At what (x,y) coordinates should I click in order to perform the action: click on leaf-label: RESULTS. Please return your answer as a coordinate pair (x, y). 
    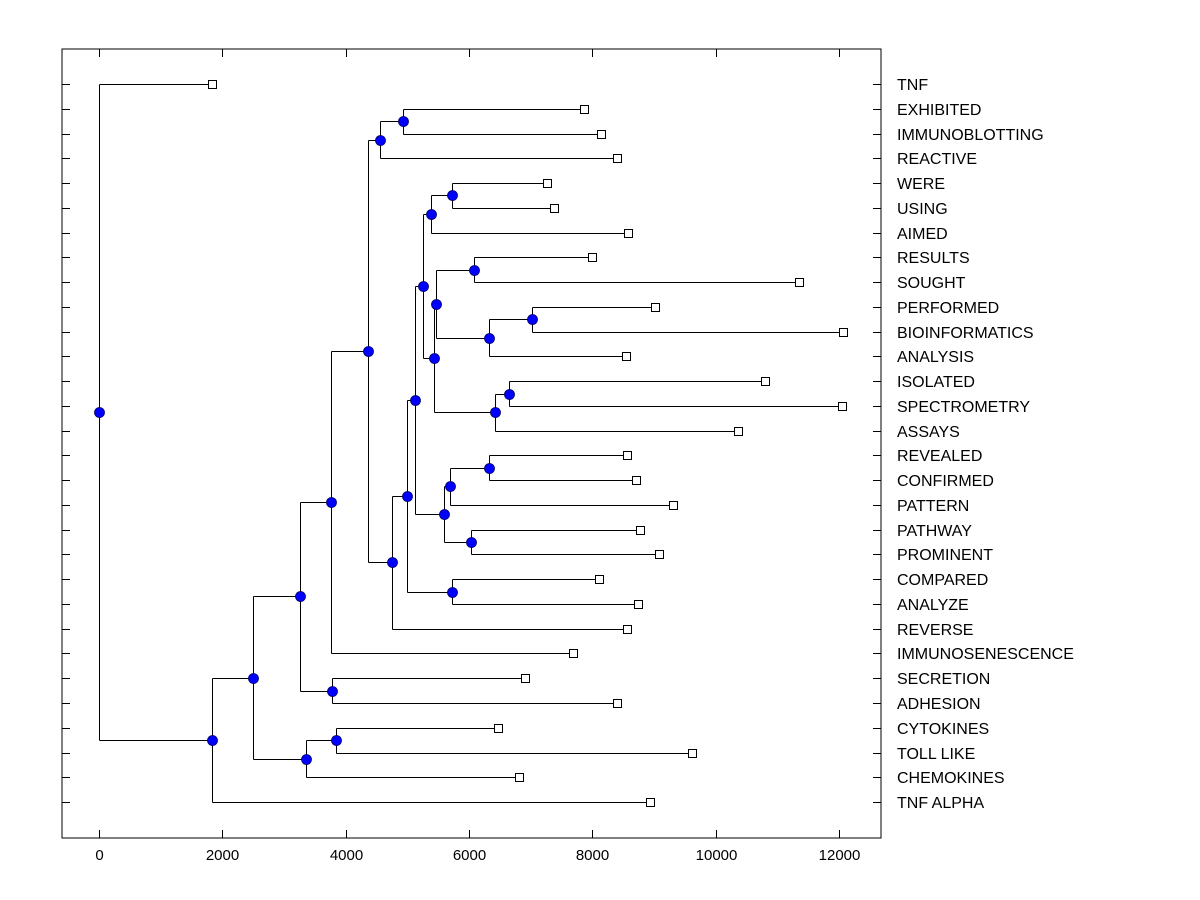
    Looking at the image, I should click on (933, 258).